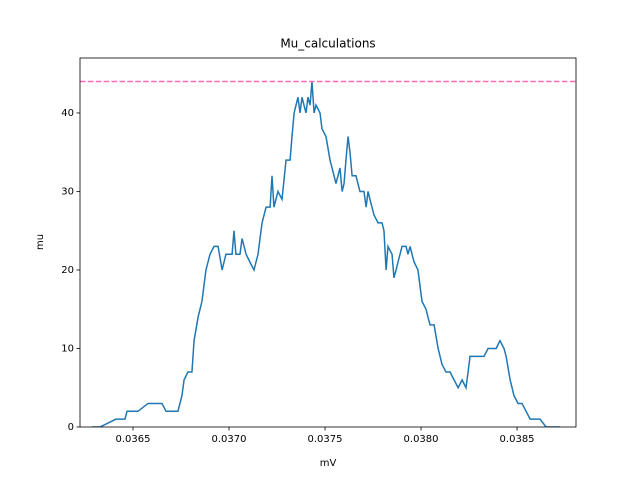  I want to click on x-tick-label: 0.0375, so click(325, 439).